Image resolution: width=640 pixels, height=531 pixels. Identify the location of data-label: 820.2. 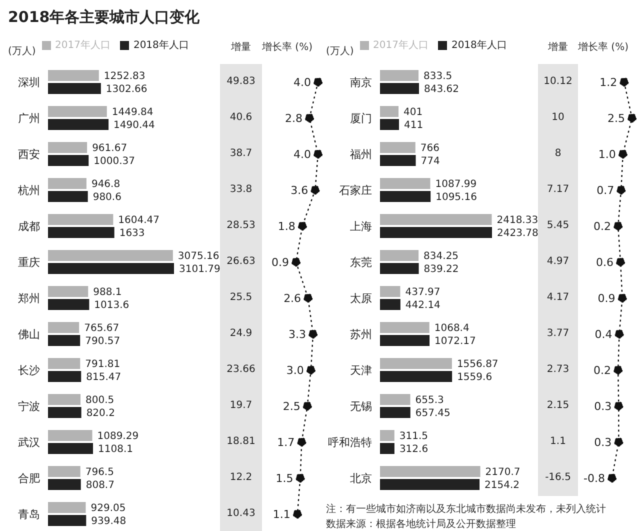
(100, 414).